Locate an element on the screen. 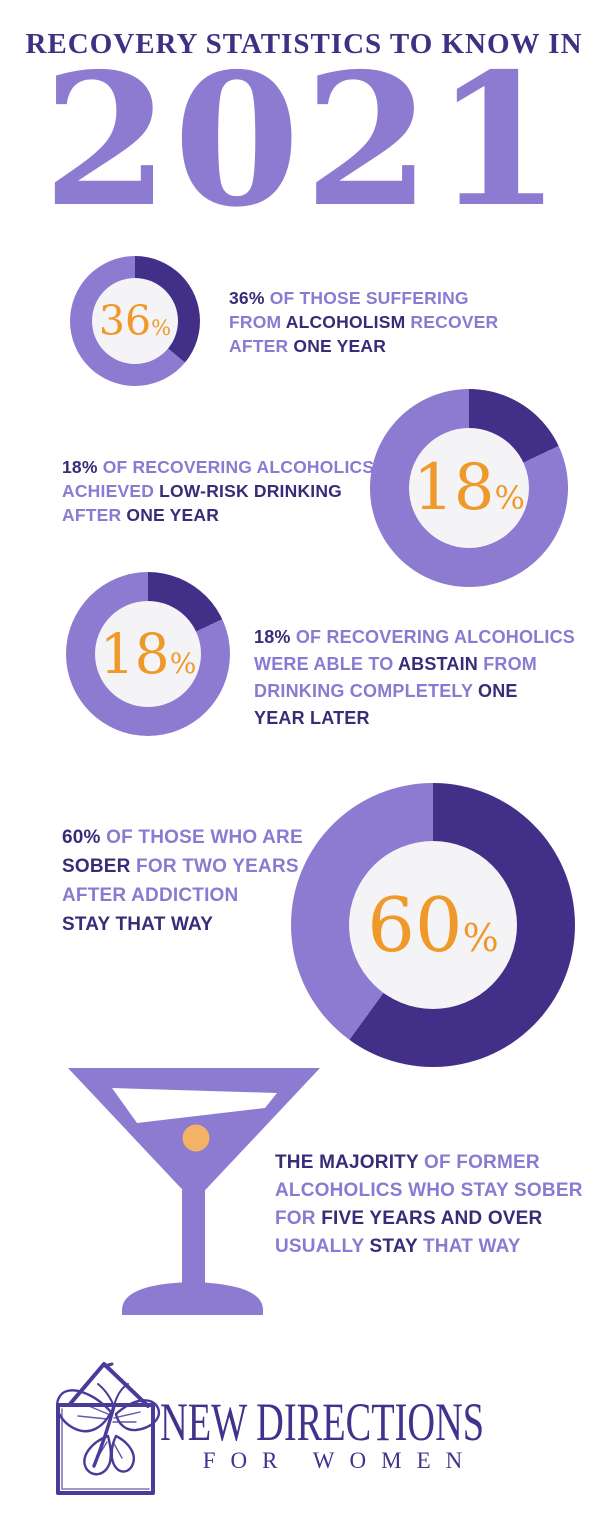 The image size is (608, 1536). stat-text-line: STAY THAT WAY is located at coordinates (138, 924).